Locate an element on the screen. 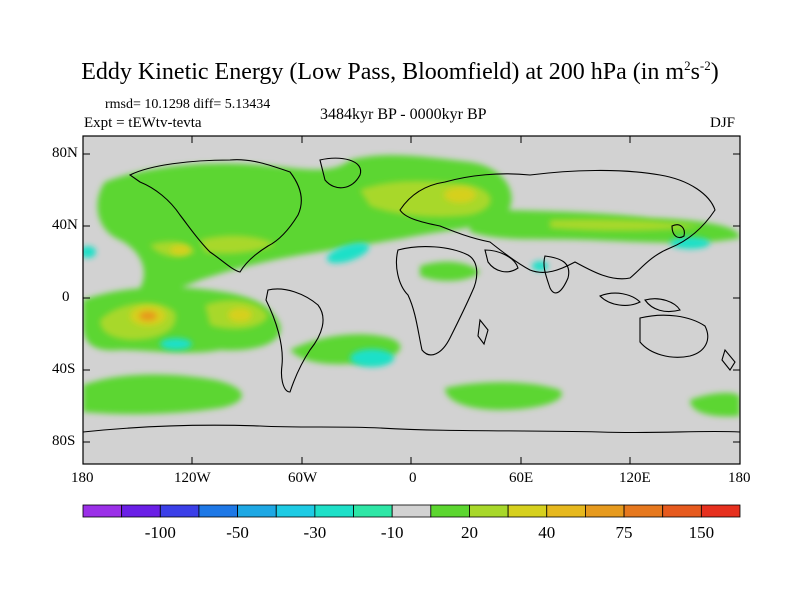 The height and width of the screenshot is (600, 800). season-label: DJF is located at coordinates (723, 123).